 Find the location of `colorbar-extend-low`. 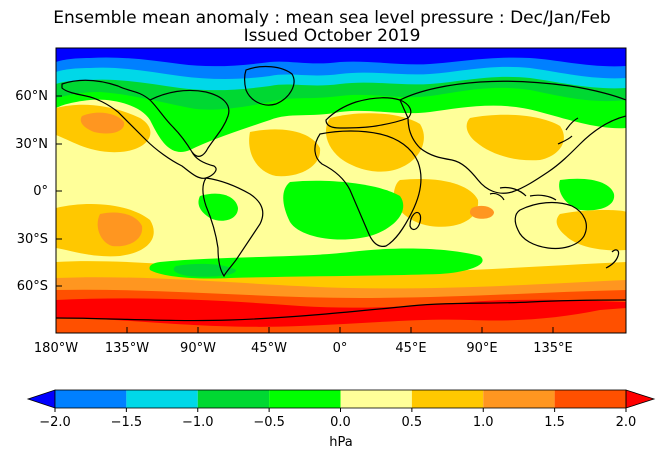

colorbar-extend-low is located at coordinates (41, 399).